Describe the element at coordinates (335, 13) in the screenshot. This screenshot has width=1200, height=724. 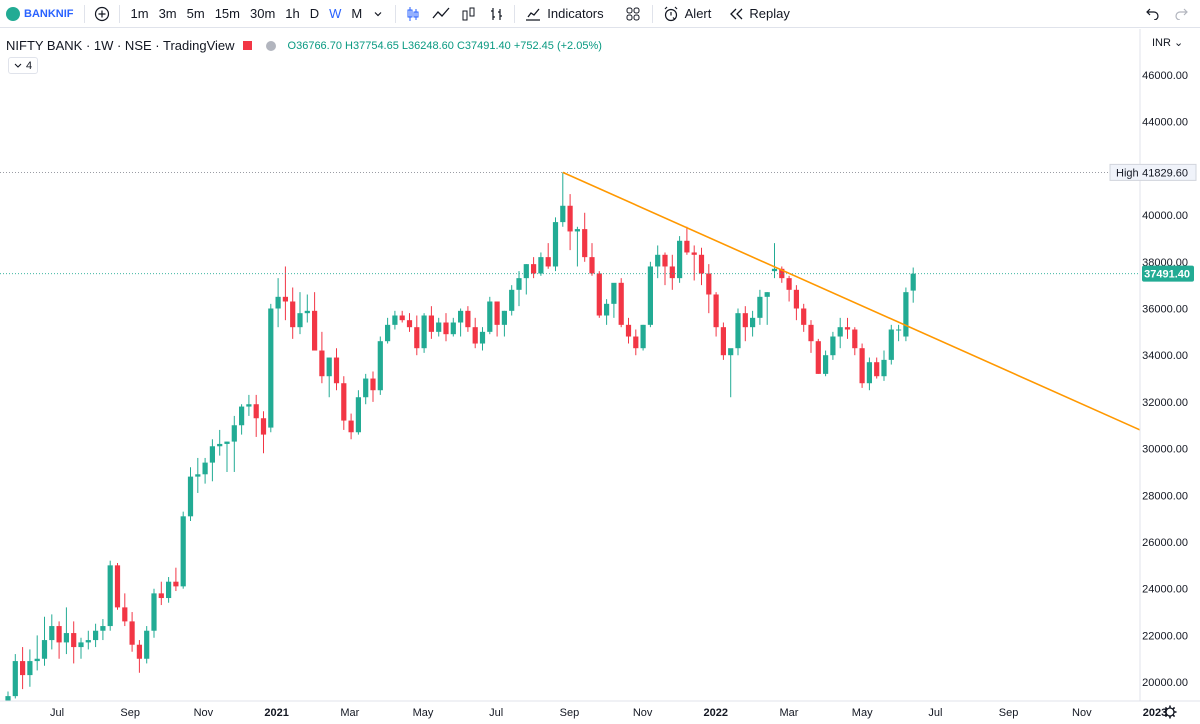
I see `interval-w: W` at that location.